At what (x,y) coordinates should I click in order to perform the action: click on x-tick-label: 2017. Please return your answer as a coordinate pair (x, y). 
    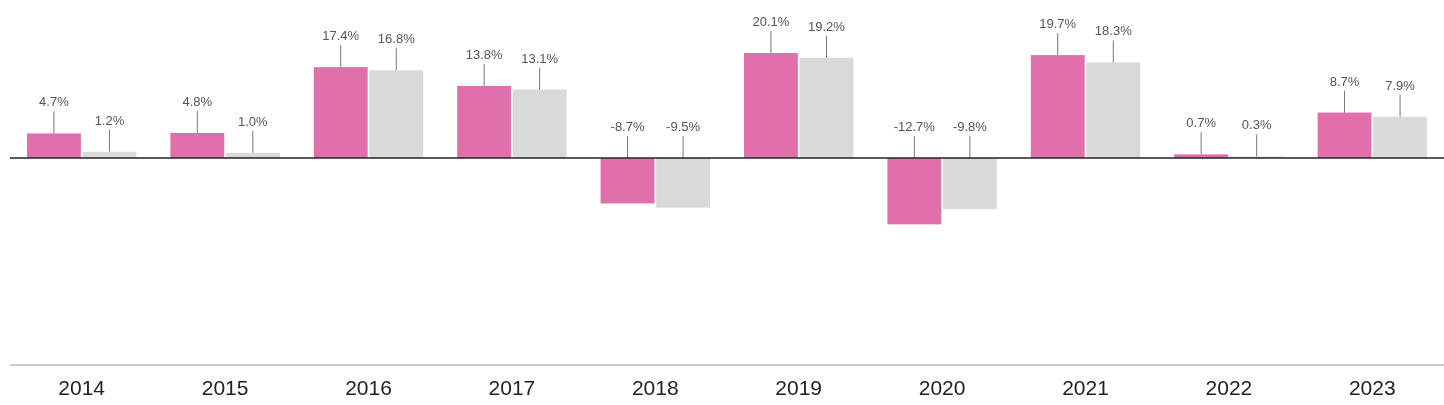
    Looking at the image, I should click on (512, 387).